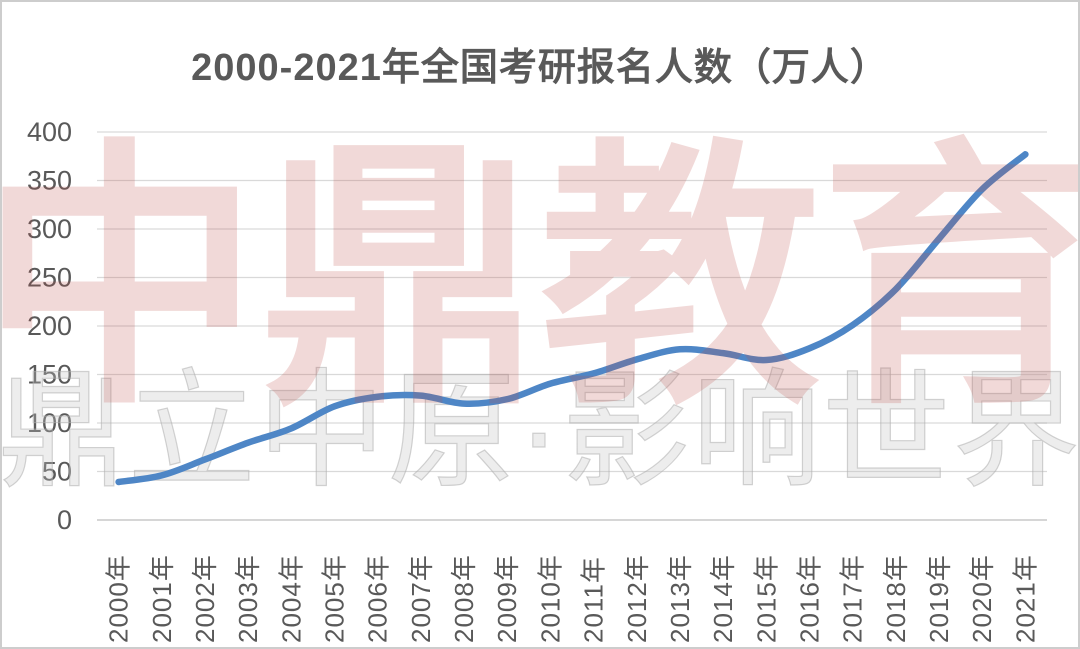 The height and width of the screenshot is (649, 1080). What do you see at coordinates (723, 598) in the screenshot?
I see `x-axis-label: 2014年` at bounding box center [723, 598].